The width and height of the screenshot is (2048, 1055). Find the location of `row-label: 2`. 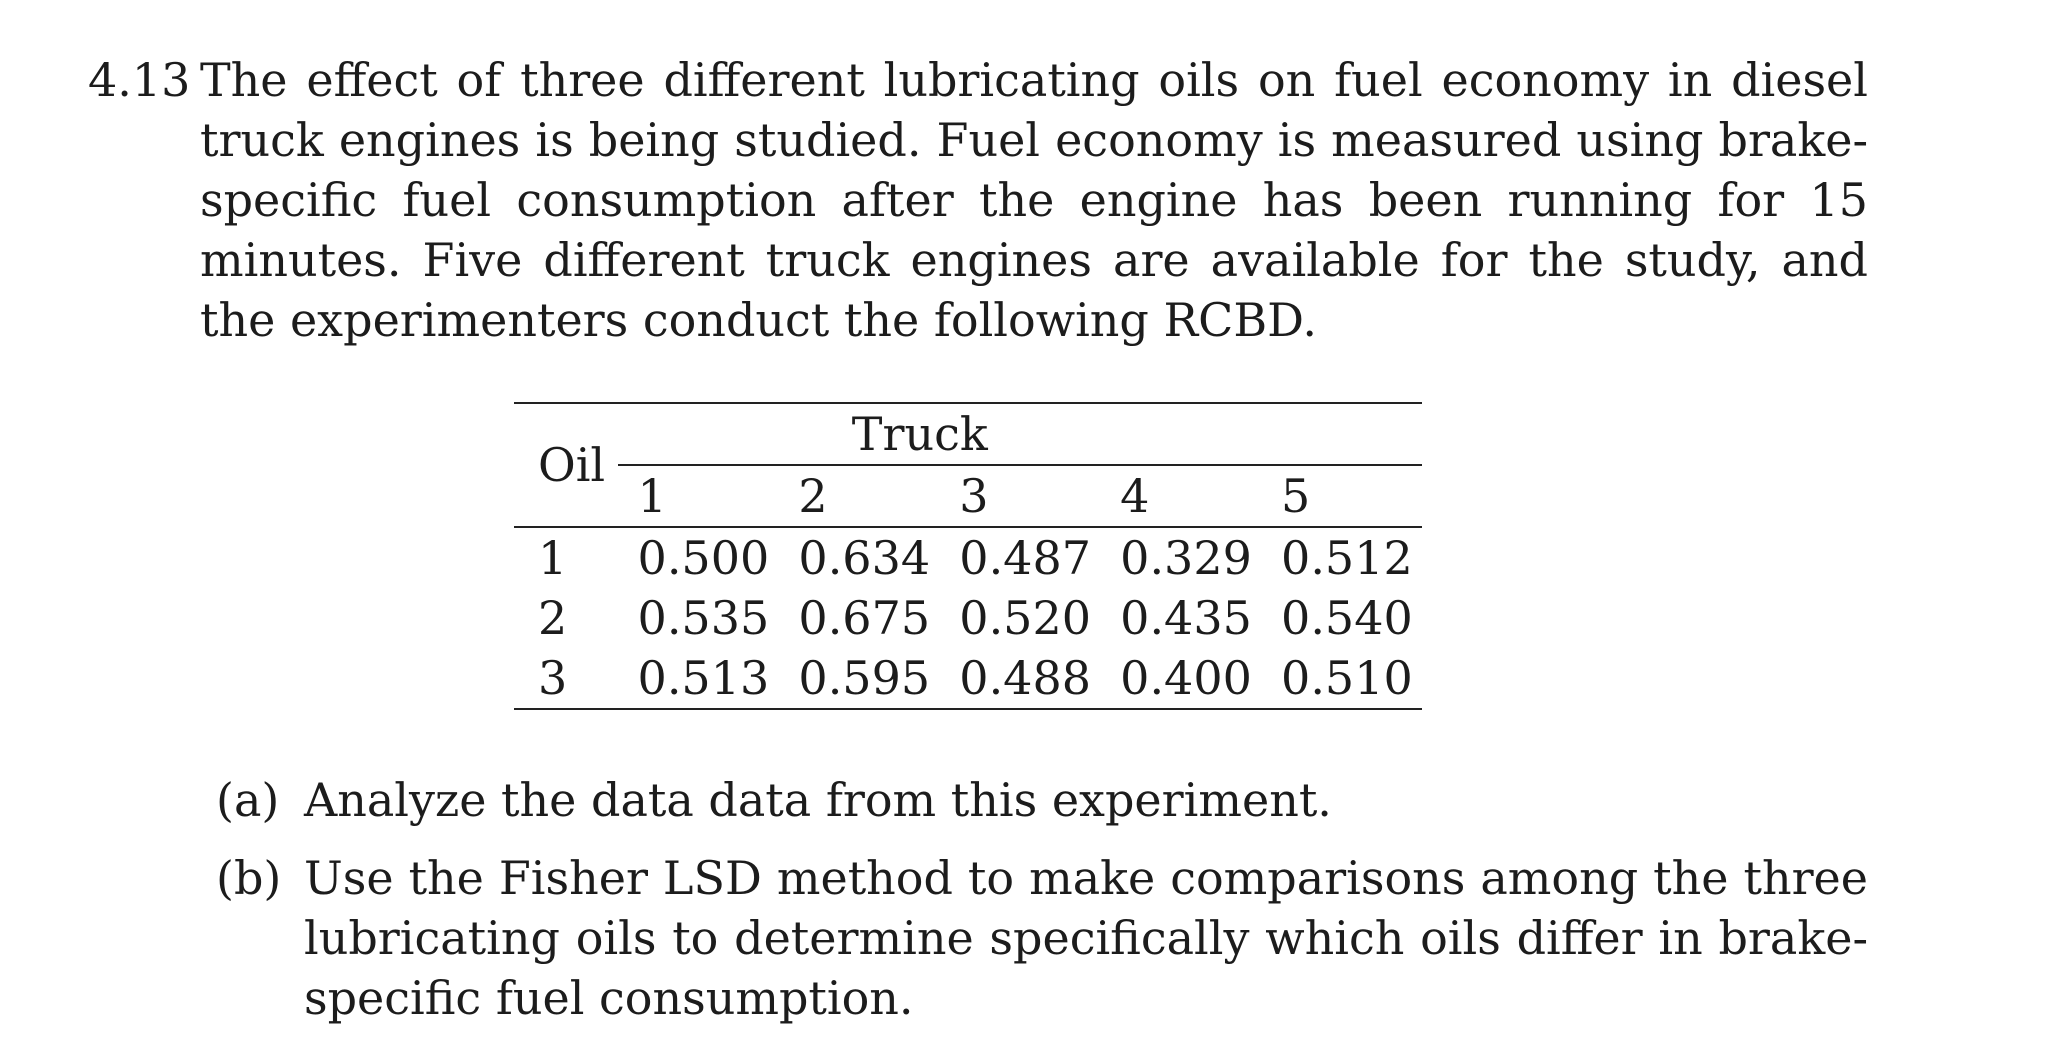

row-label: 2 is located at coordinates (553, 618).